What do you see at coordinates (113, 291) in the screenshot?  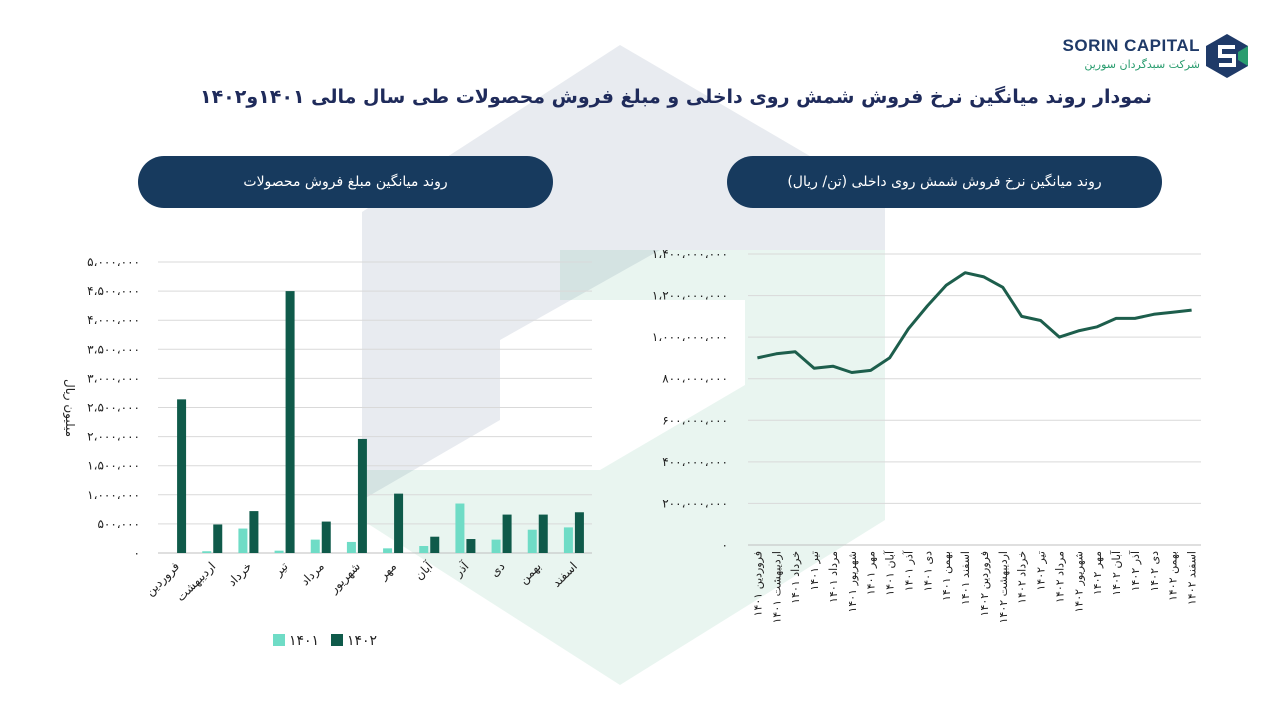 I see `y-tick-label: ۴،۵۰۰،۰۰۰` at bounding box center [113, 291].